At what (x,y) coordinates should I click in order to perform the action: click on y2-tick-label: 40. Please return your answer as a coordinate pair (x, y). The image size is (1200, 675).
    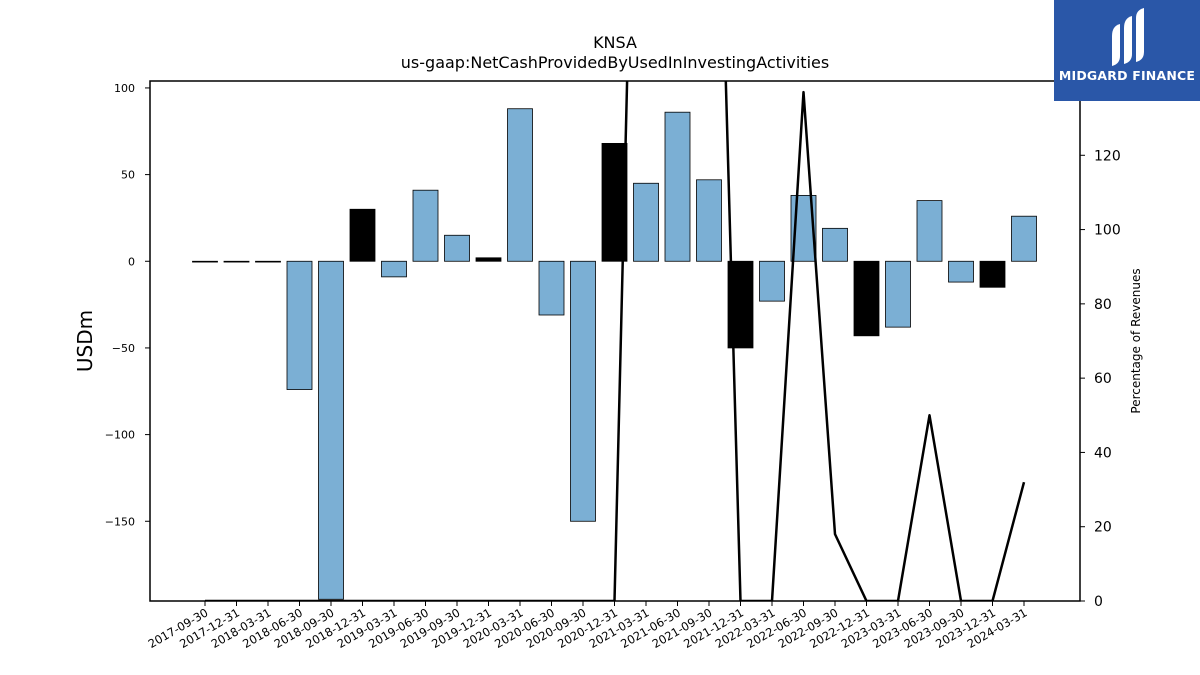
    Looking at the image, I should click on (1103, 453).